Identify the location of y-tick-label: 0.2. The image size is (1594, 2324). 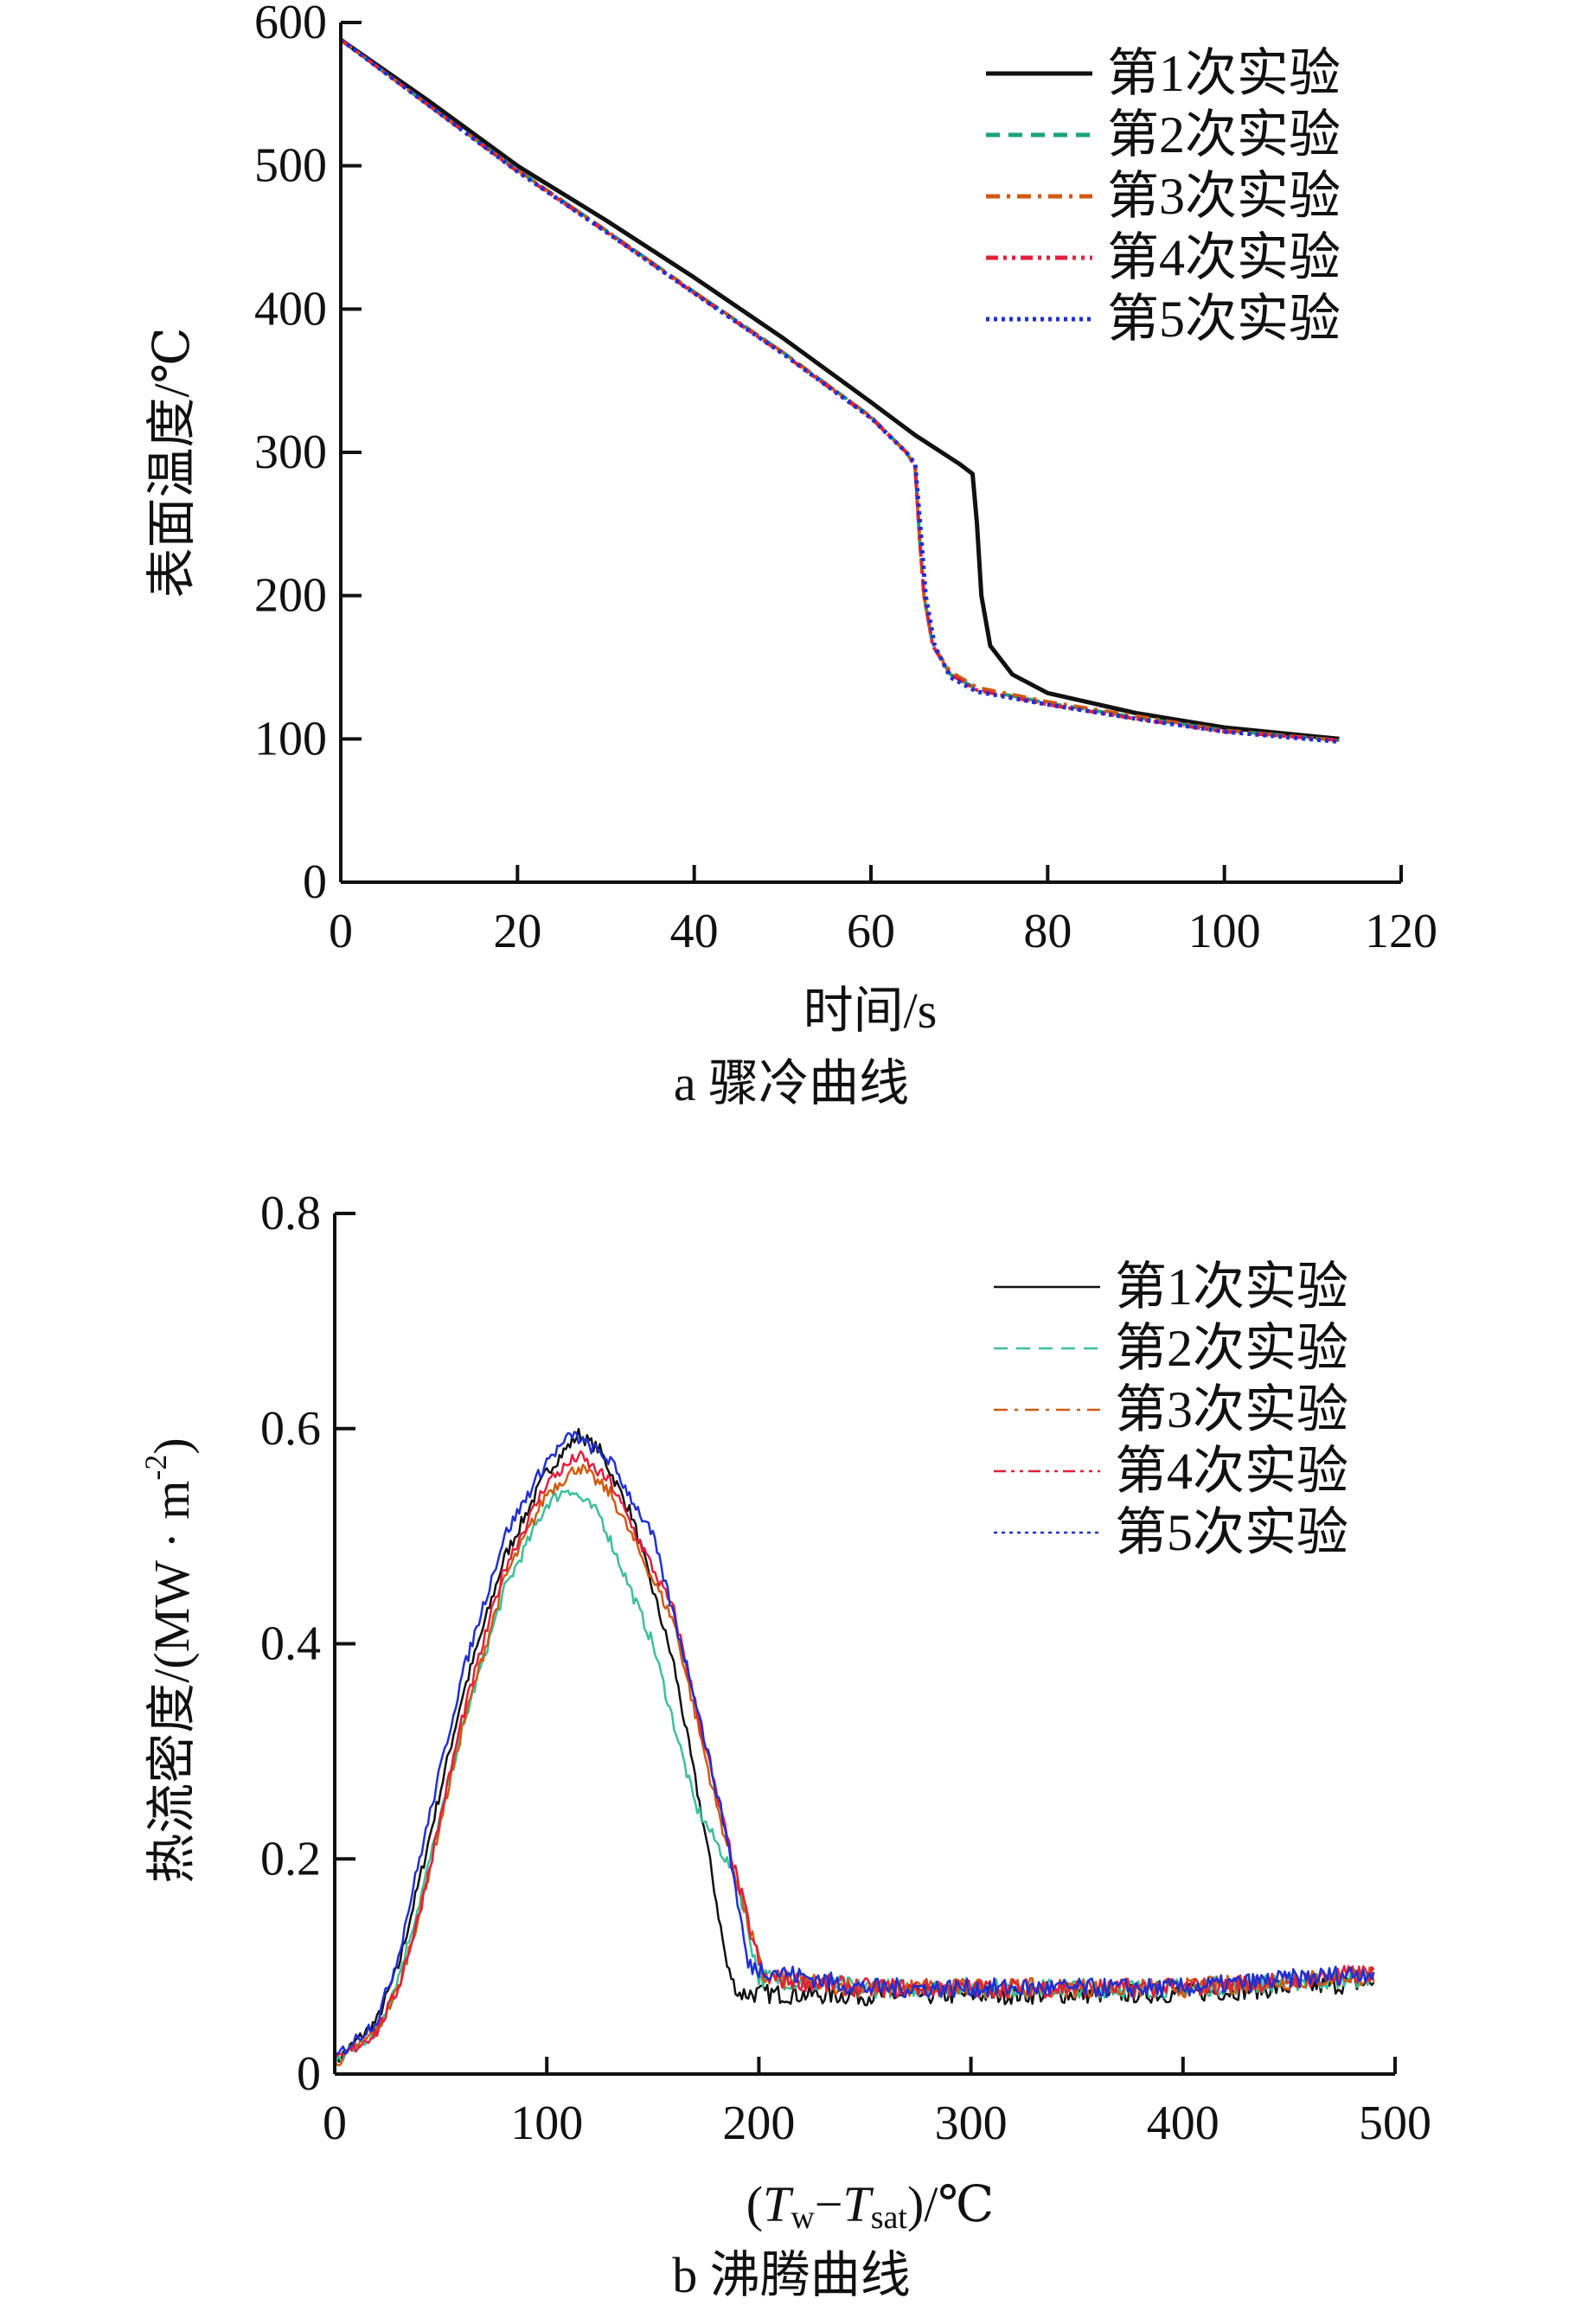
(290, 1858).